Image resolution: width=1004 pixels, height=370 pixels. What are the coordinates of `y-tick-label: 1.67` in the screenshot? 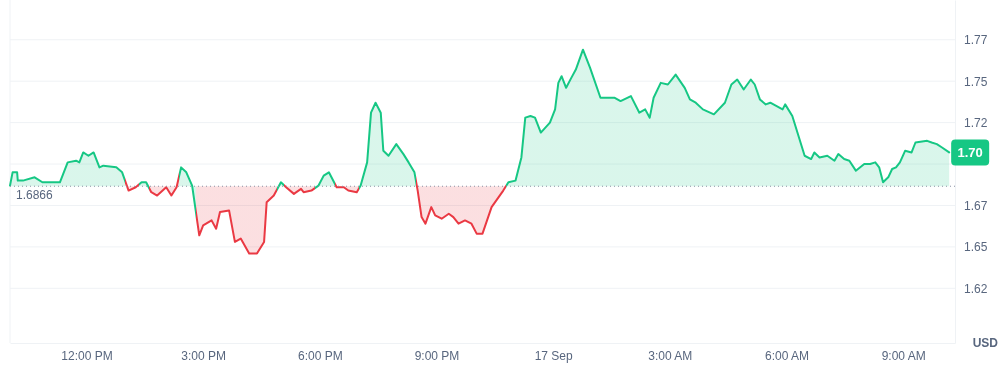 It's located at (976, 205).